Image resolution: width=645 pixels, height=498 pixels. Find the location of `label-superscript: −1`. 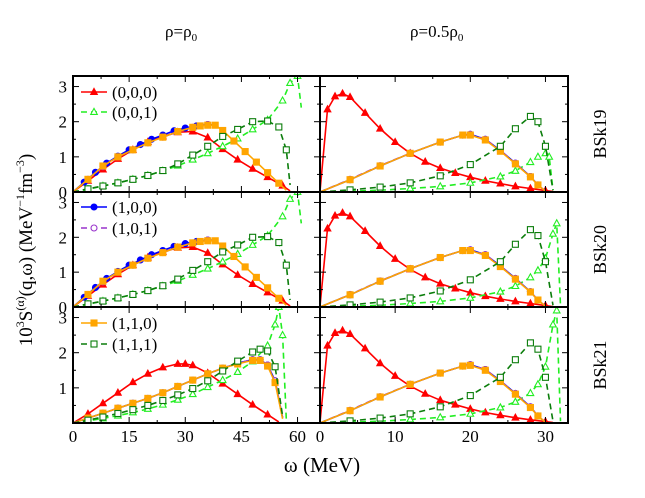

label-superscript: −1 is located at coordinates (20, 200).